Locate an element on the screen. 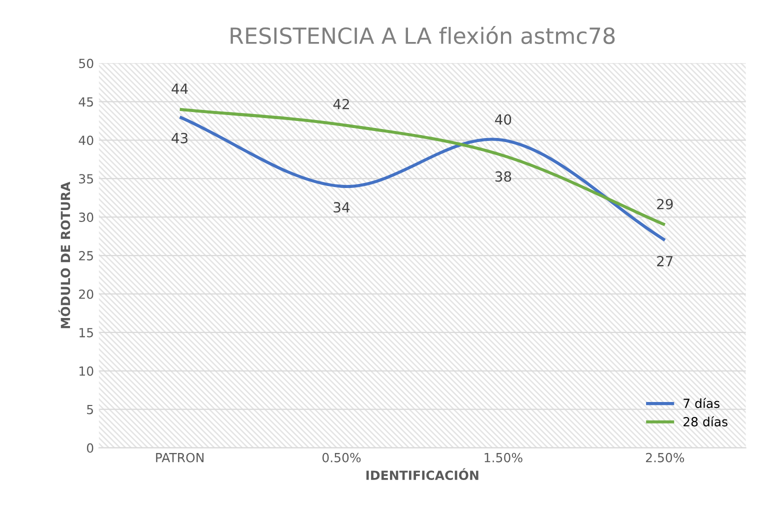 This screenshot has width=761, height=506. data-label: 43 is located at coordinates (180, 138).